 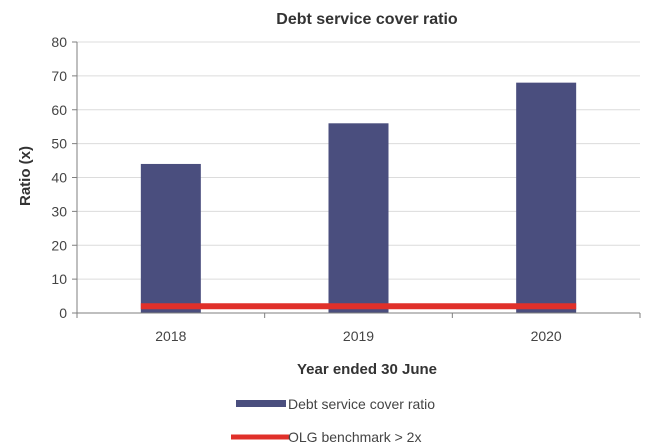 I want to click on x-tick-label: 2019, so click(x=358, y=336).